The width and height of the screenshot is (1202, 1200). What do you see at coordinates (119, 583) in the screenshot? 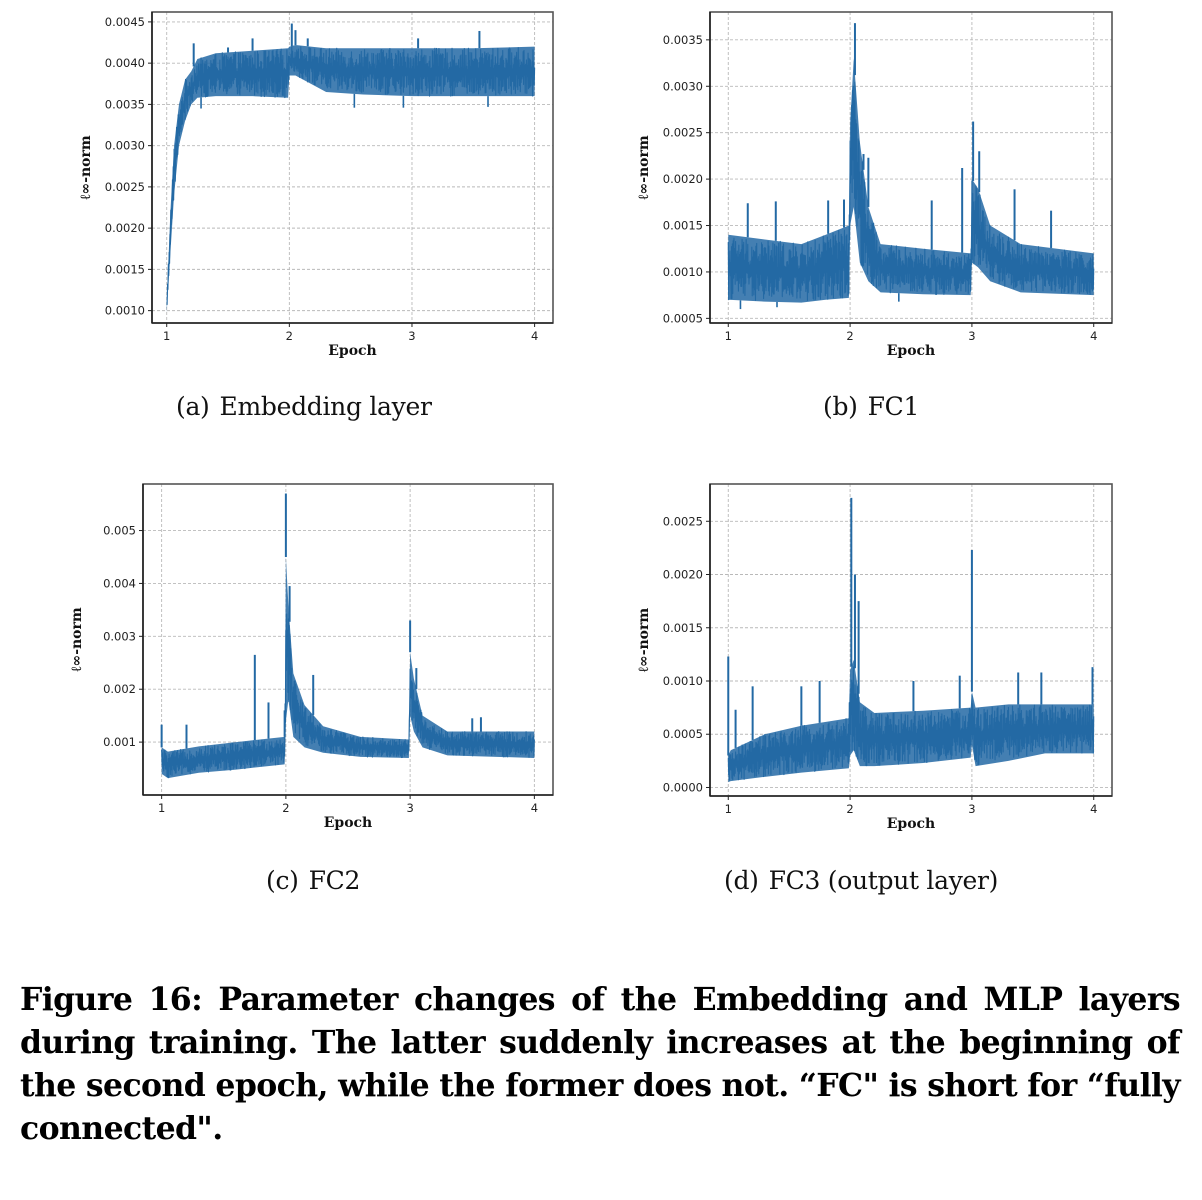
I see `y-tick-label: 0.004` at bounding box center [119, 583].